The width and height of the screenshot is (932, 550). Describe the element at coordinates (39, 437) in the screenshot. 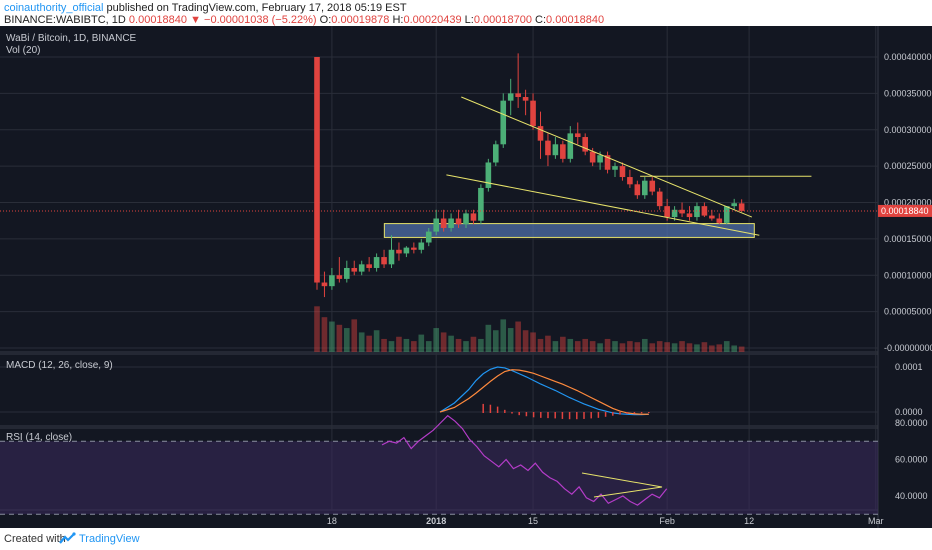

I see `rsi-title: RSI (14, close)` at that location.